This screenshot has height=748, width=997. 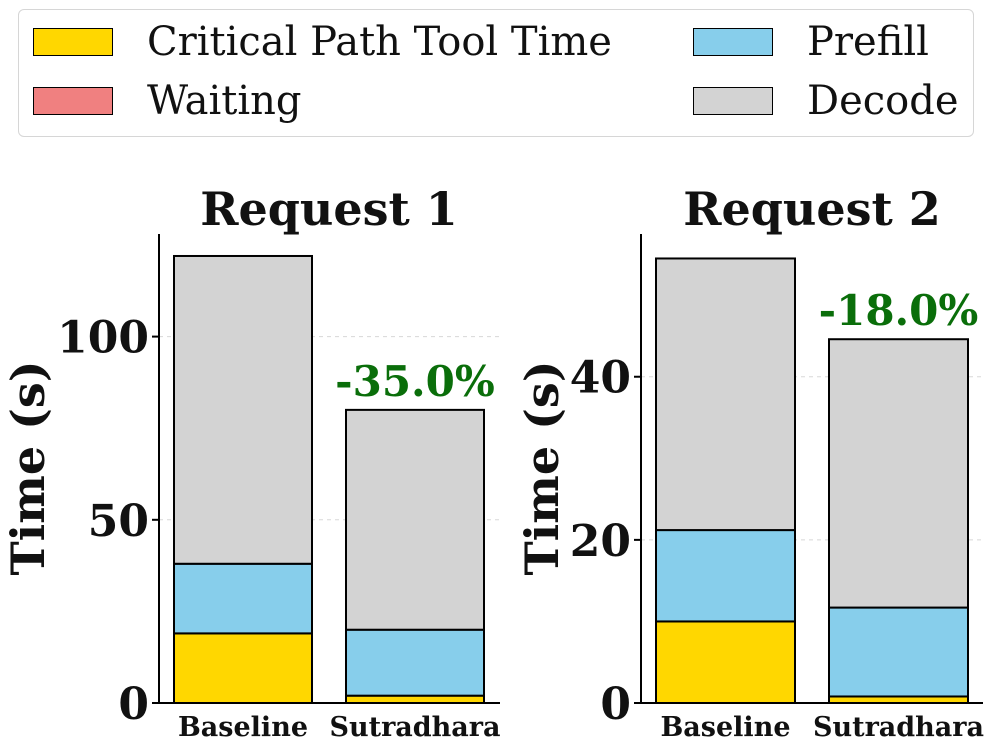 What do you see at coordinates (898, 652) in the screenshot?
I see `chart2-bar-sutradhara-prefill` at bounding box center [898, 652].